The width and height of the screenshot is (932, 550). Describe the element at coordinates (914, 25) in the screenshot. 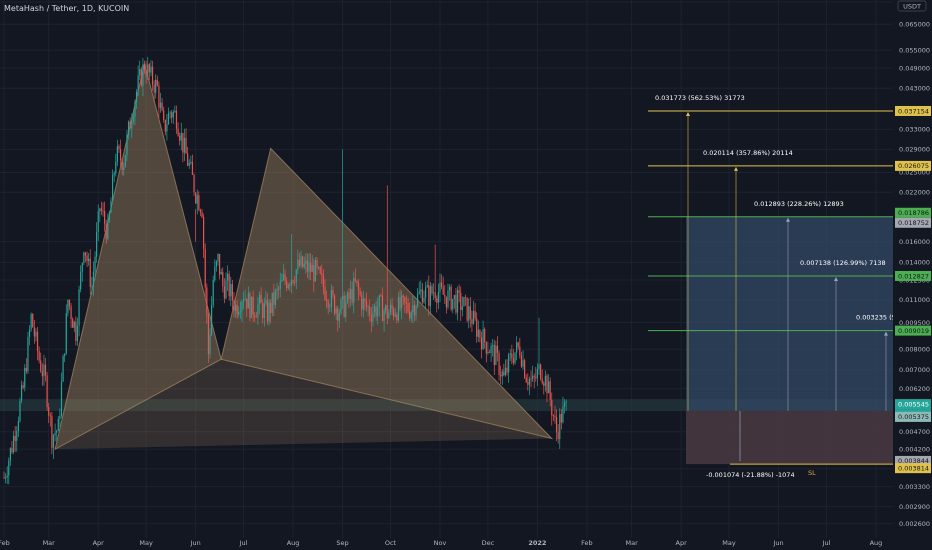

I see `price-tick-label: 0.065000` at that location.